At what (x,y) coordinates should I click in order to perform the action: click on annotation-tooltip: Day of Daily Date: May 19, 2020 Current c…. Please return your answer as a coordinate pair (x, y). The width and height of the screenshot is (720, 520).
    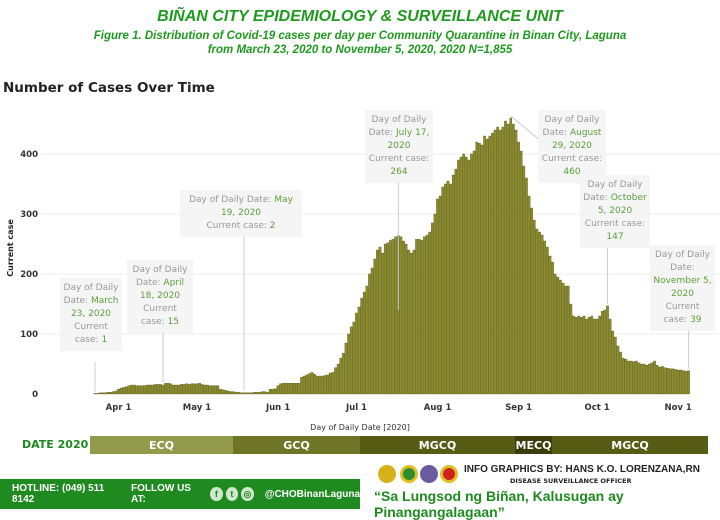
    Looking at the image, I should click on (241, 213).